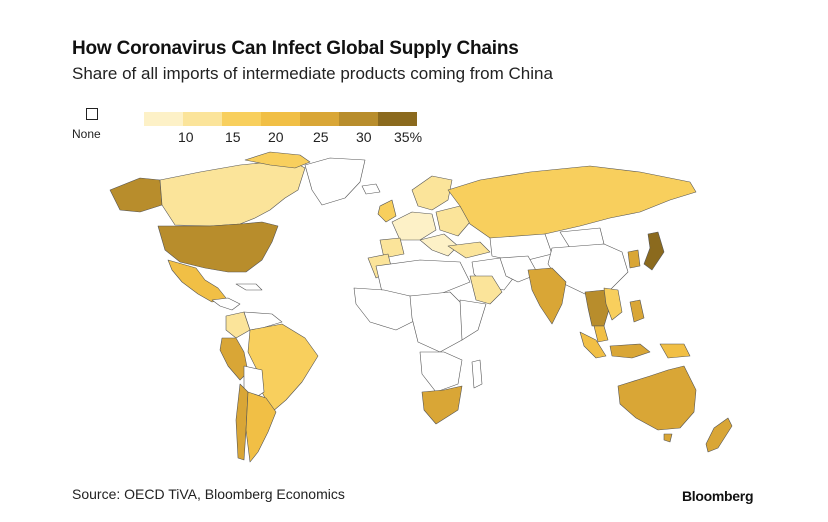 The image size is (828, 522). What do you see at coordinates (547, 296) in the screenshot?
I see `region-india` at bounding box center [547, 296].